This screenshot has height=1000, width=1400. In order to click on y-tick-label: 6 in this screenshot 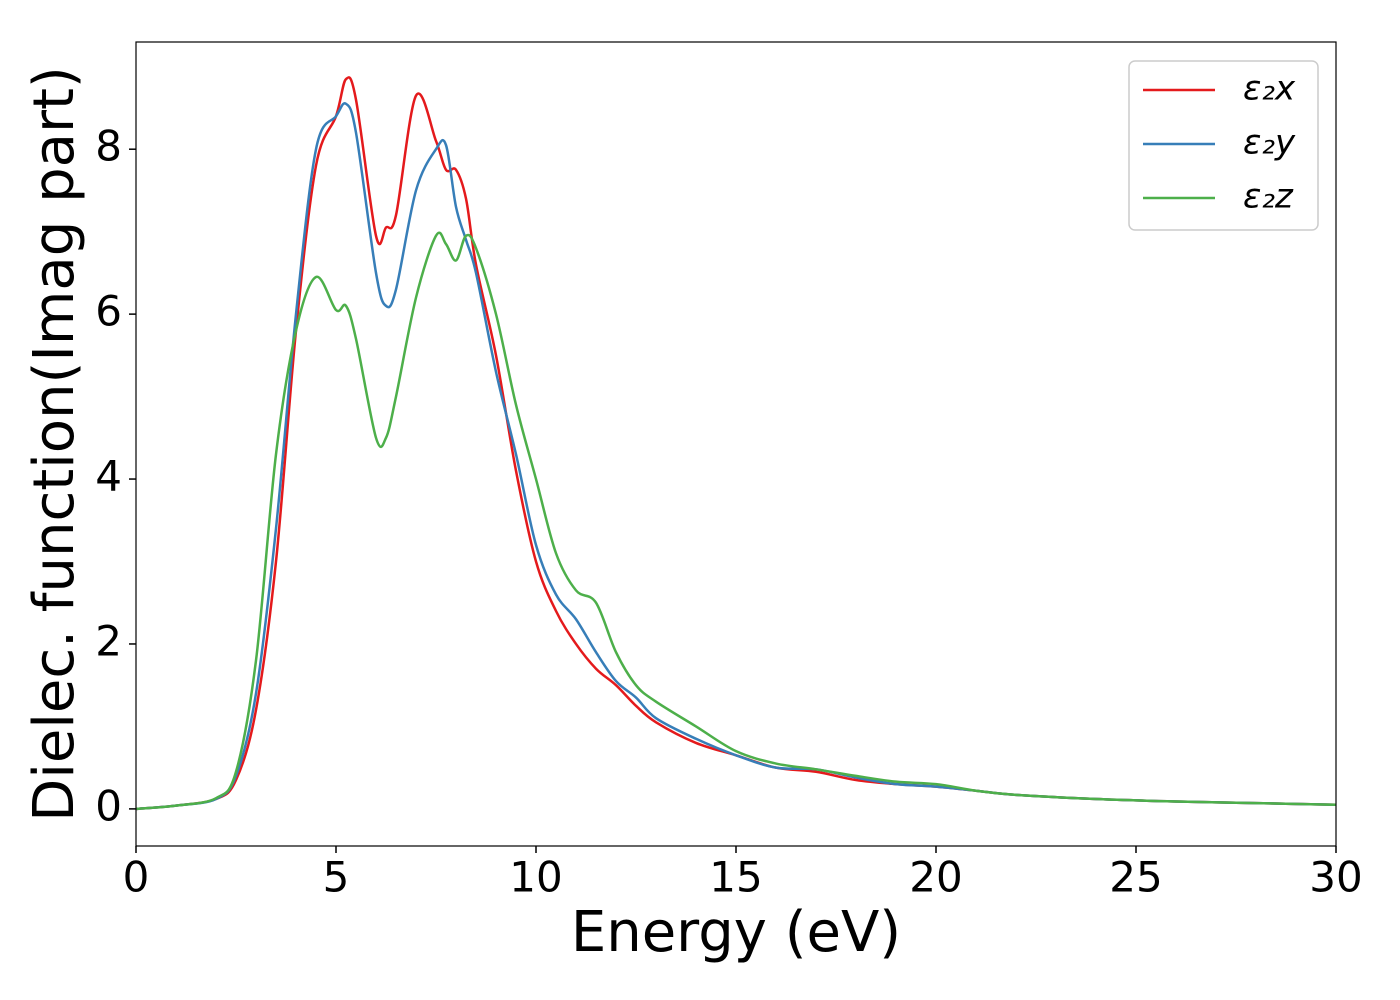, I will do `click(108, 311)`.